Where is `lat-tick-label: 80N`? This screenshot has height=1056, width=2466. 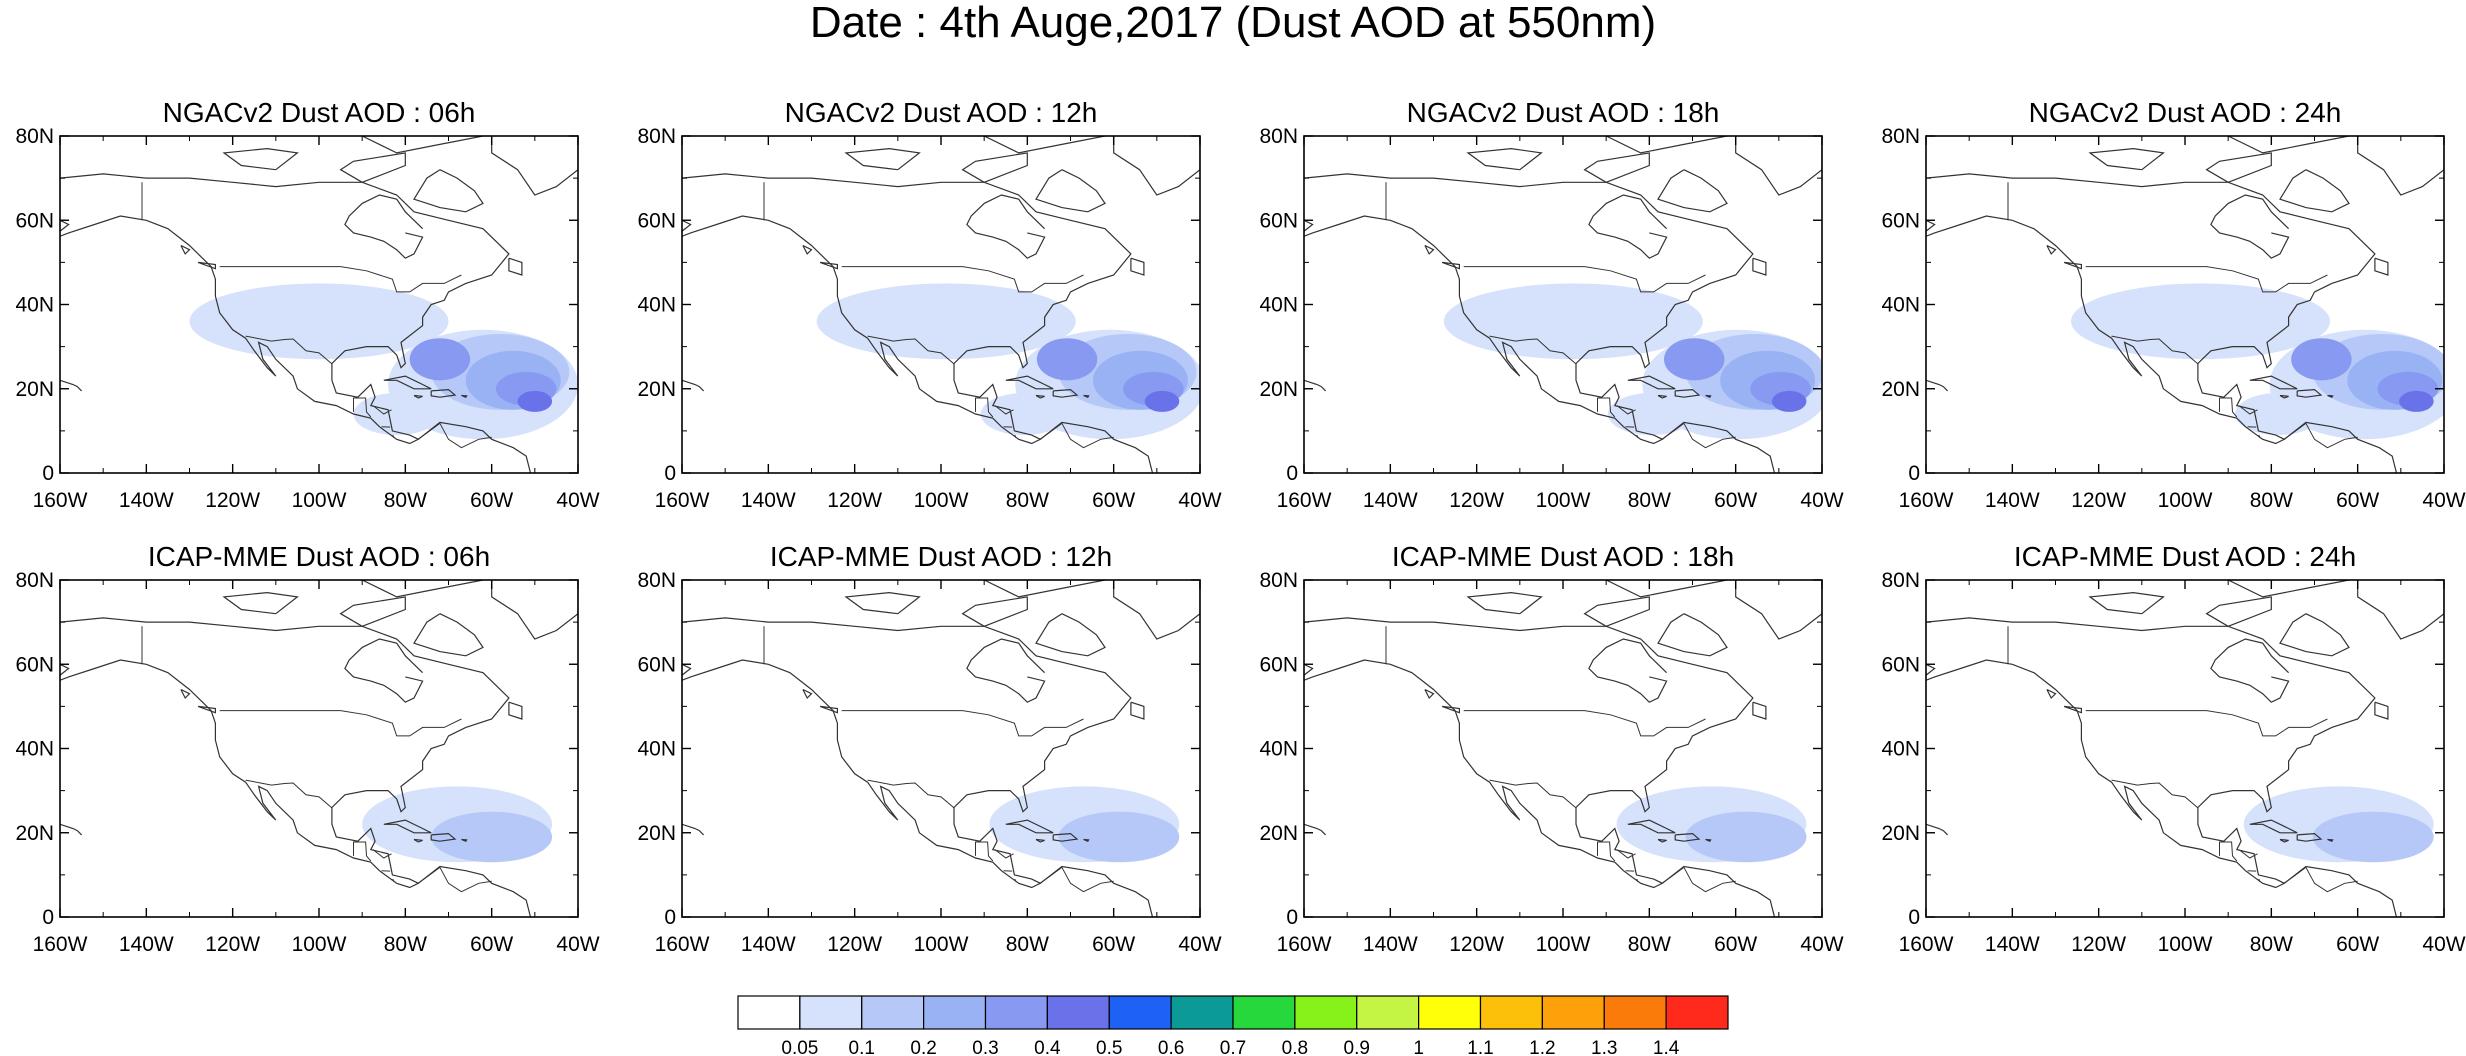 lat-tick-label: 80N is located at coordinates (1900, 580).